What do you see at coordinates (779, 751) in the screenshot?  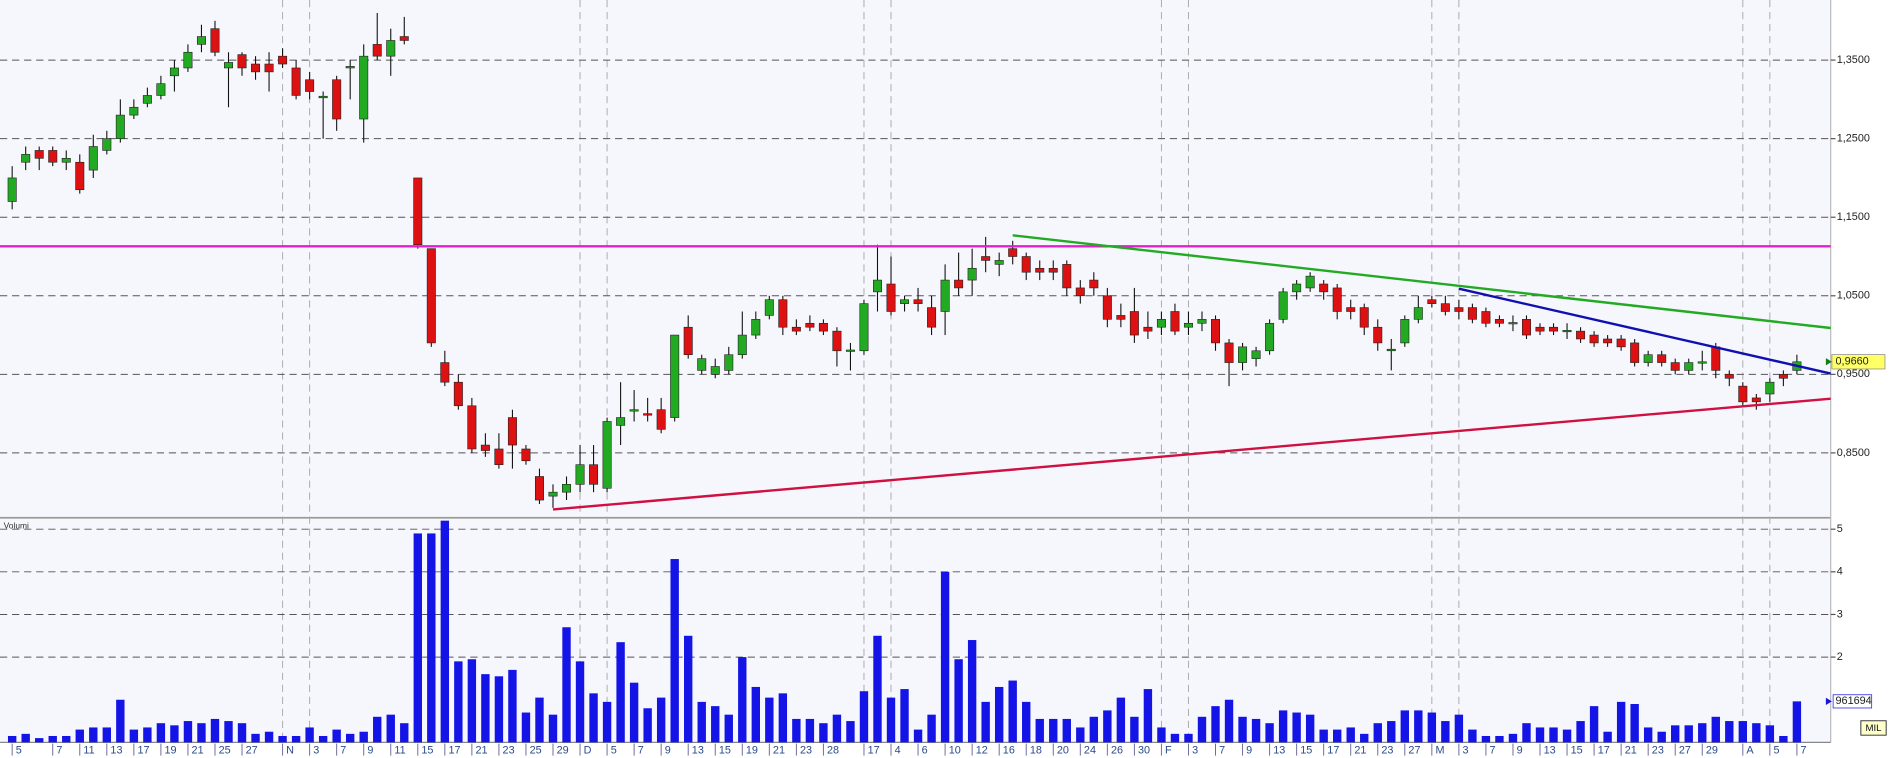 I see `x-tick-label: 21` at bounding box center [779, 751].